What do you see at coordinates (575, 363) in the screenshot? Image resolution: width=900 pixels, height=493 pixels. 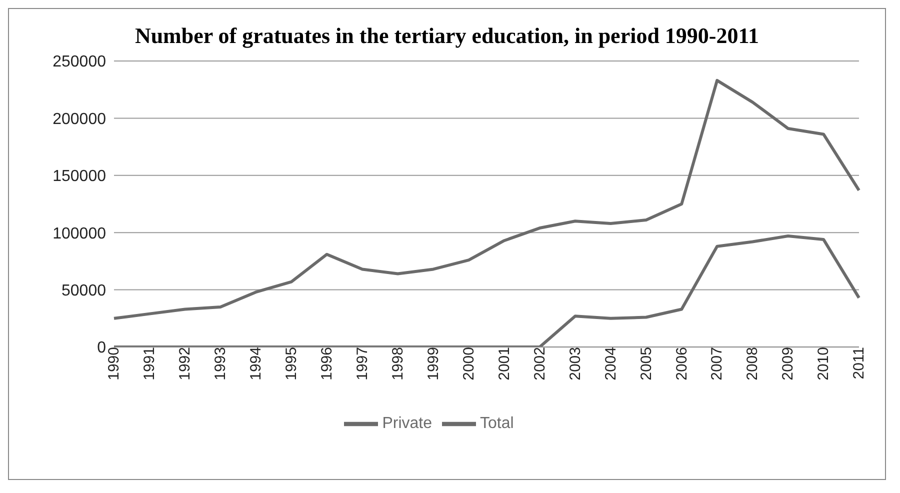 I see `x-tick-label: 2003` at bounding box center [575, 363].